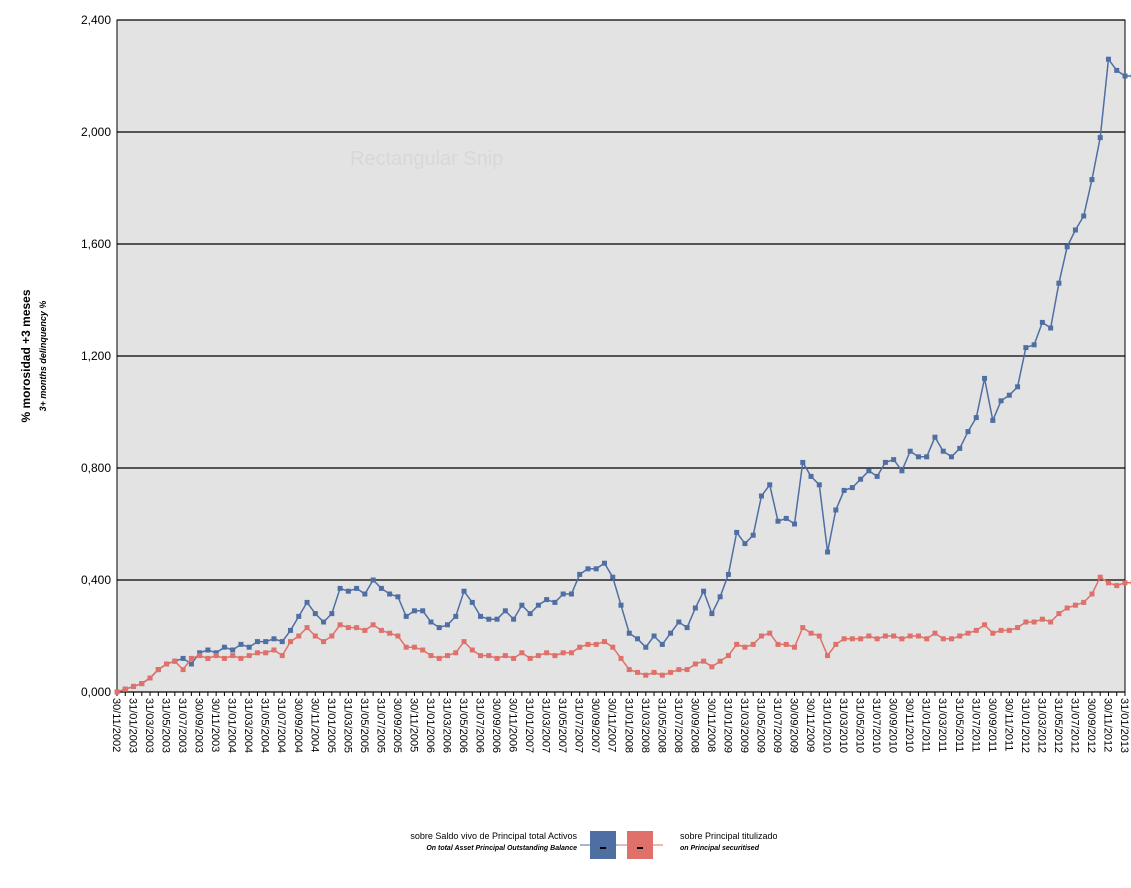  What do you see at coordinates (480, 725) in the screenshot?
I see `x-tick-label: 31/07/2006` at bounding box center [480, 725].